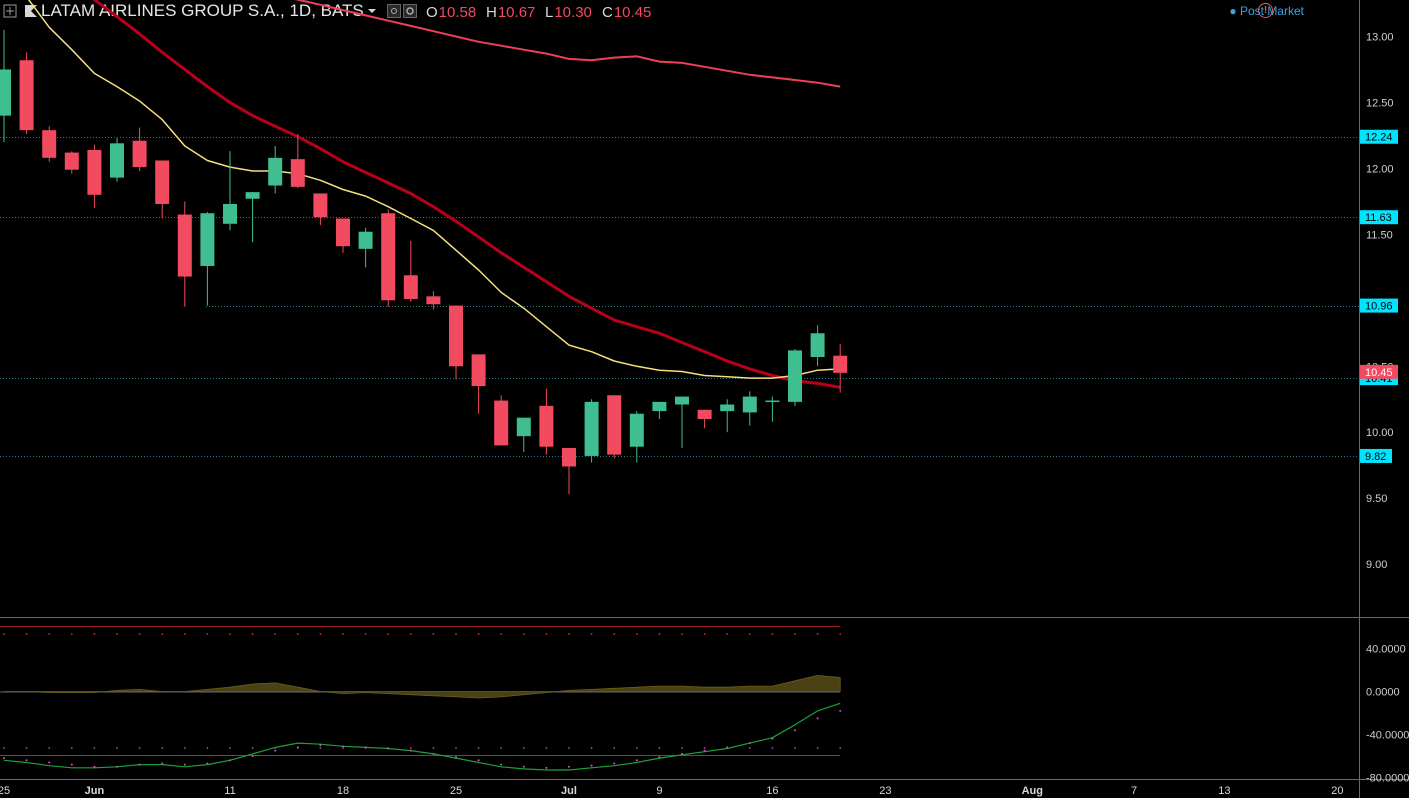 The image size is (1409, 798). Describe the element at coordinates (1375, 457) in the screenshot. I see `level-label: 9.82` at that location.